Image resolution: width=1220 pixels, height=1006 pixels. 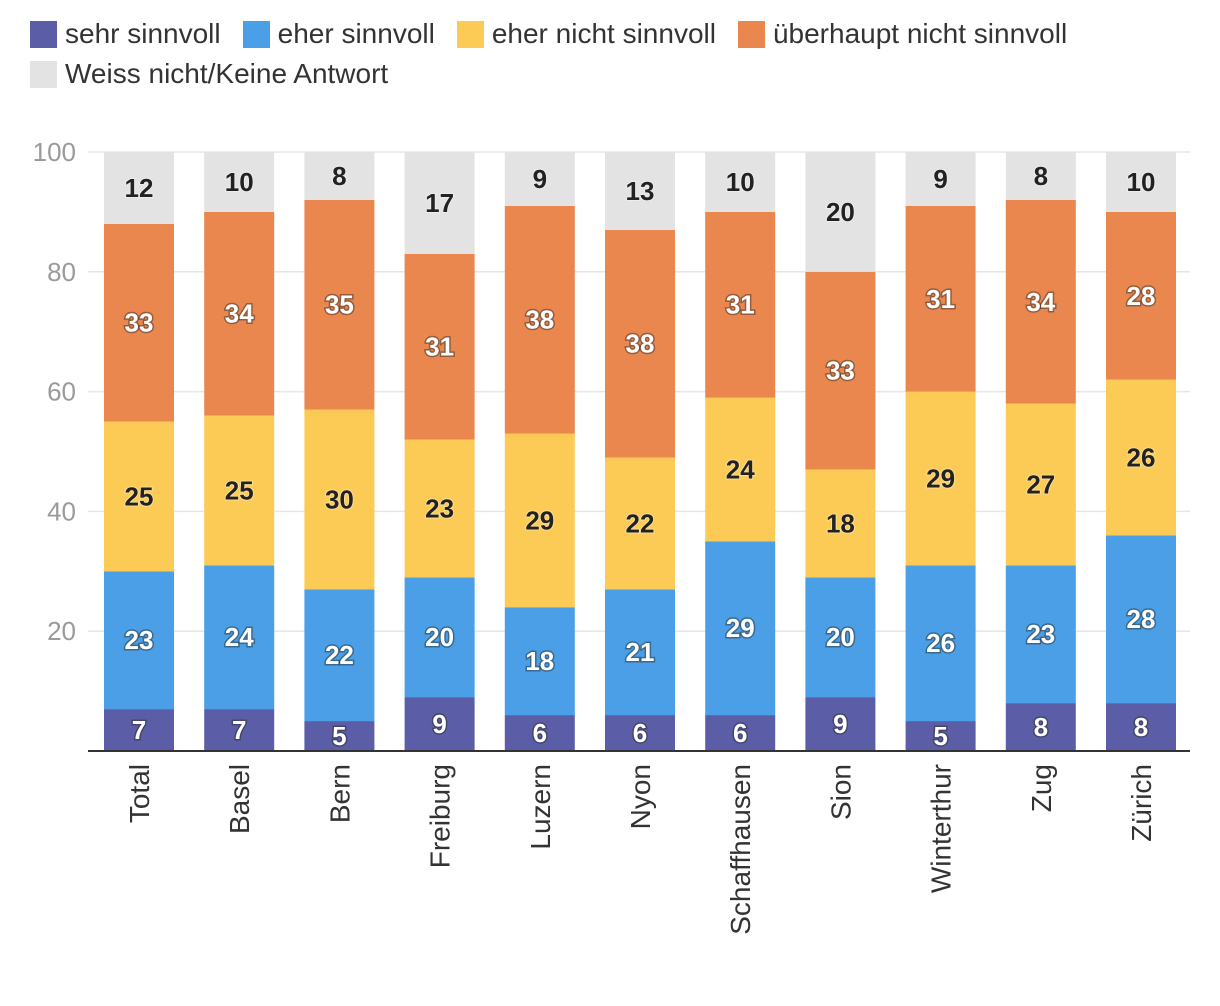 I want to click on data-label: 24, so click(x=740, y=469).